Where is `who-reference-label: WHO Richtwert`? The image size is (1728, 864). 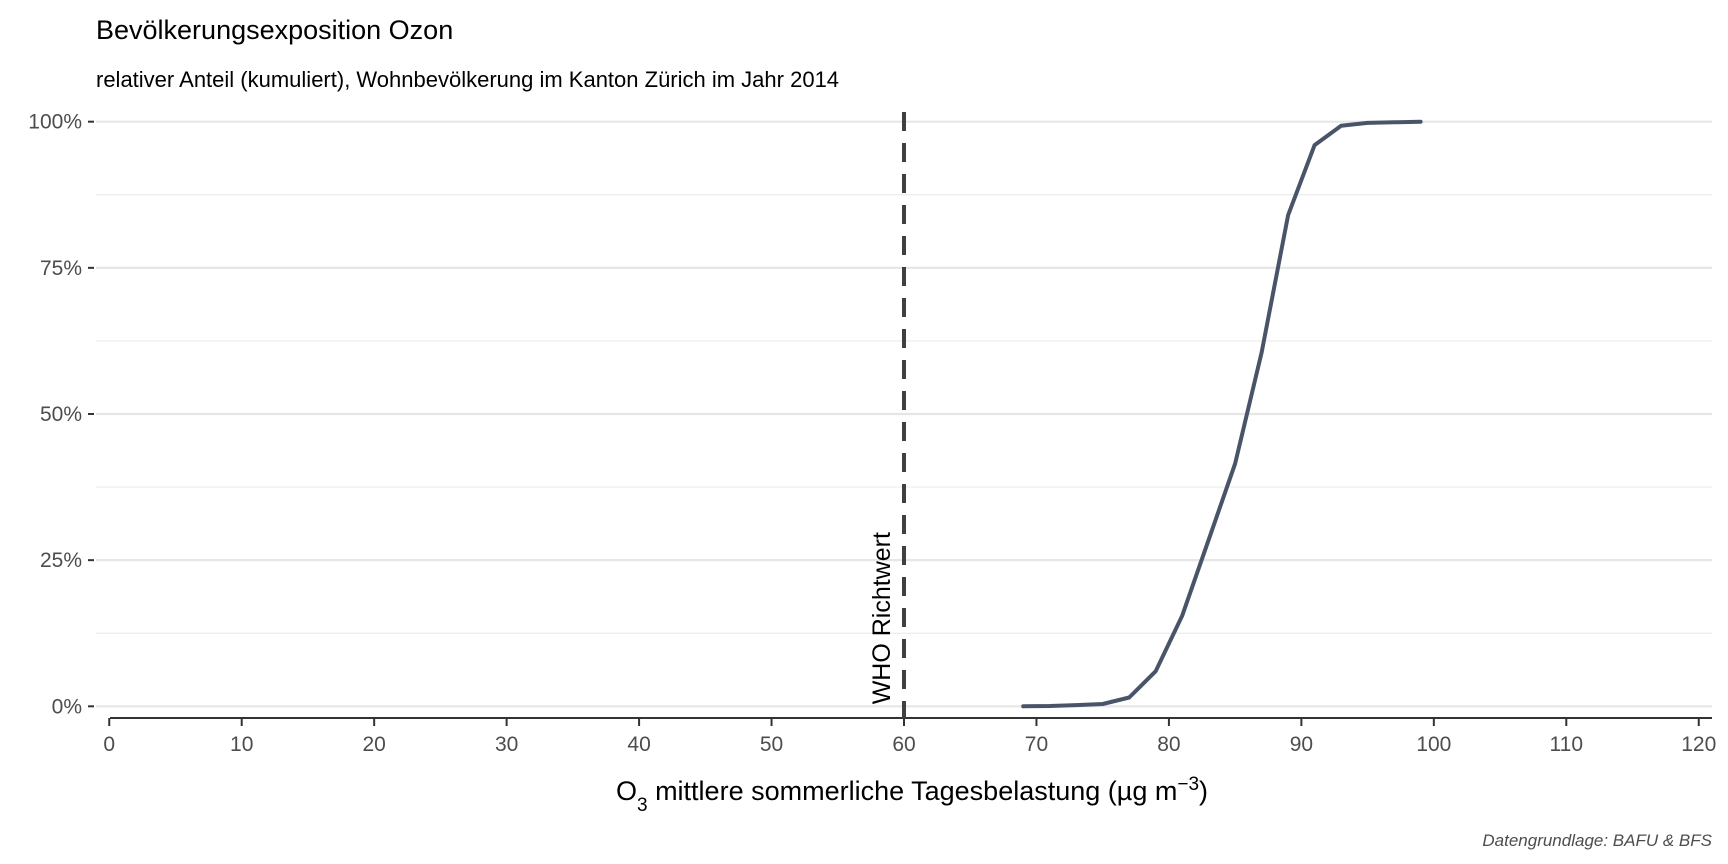
who-reference-label: WHO Richtwert is located at coordinates (882, 618).